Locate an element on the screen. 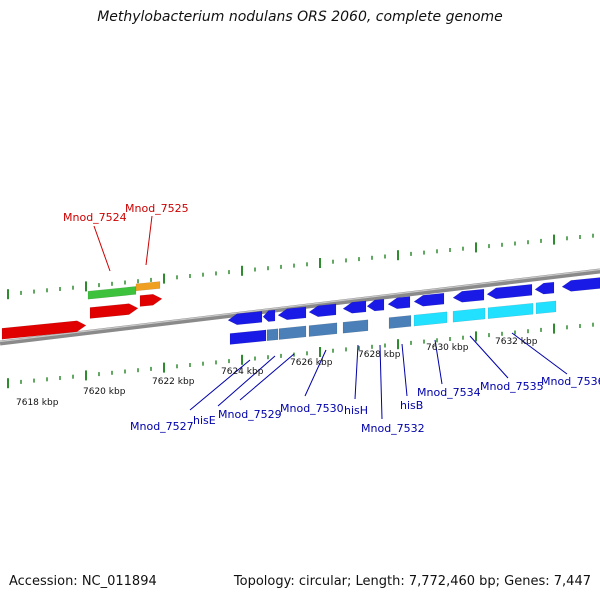 The image size is (600, 600). forward-rna-feature is located at coordinates (112, 293).